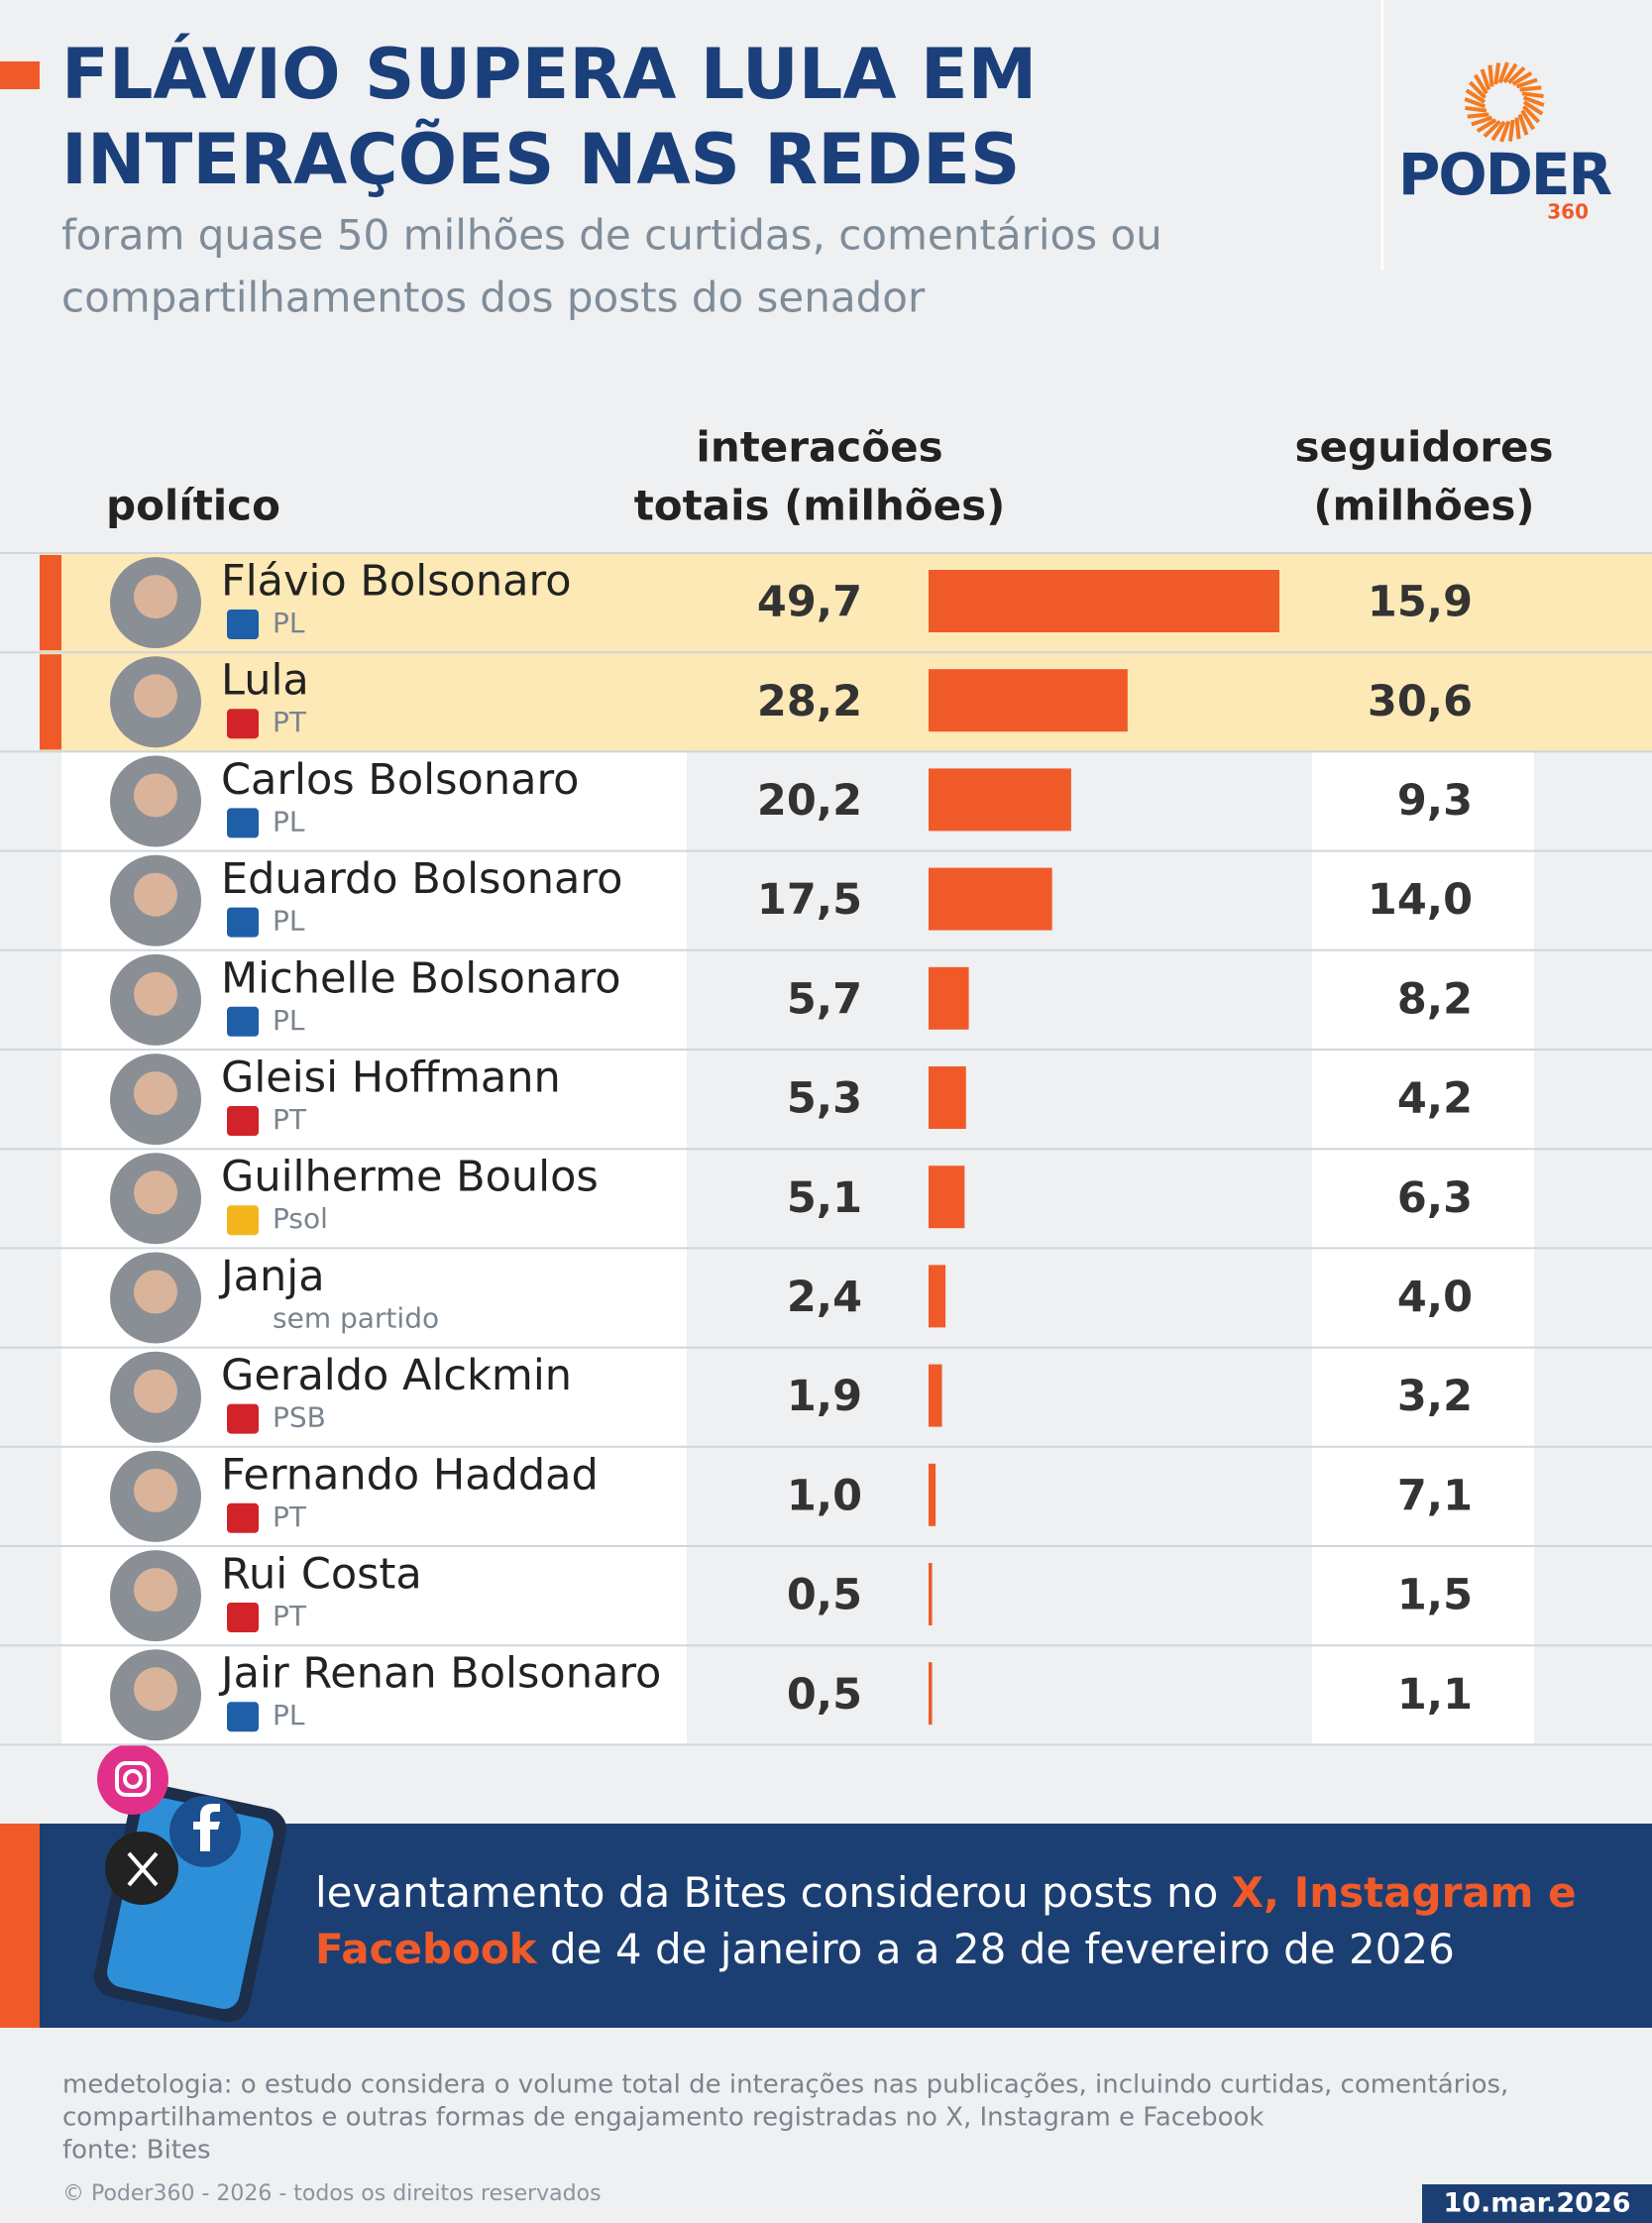 This screenshot has height=2223, width=1652. I want to click on value-label: 0,5, so click(824, 1695).